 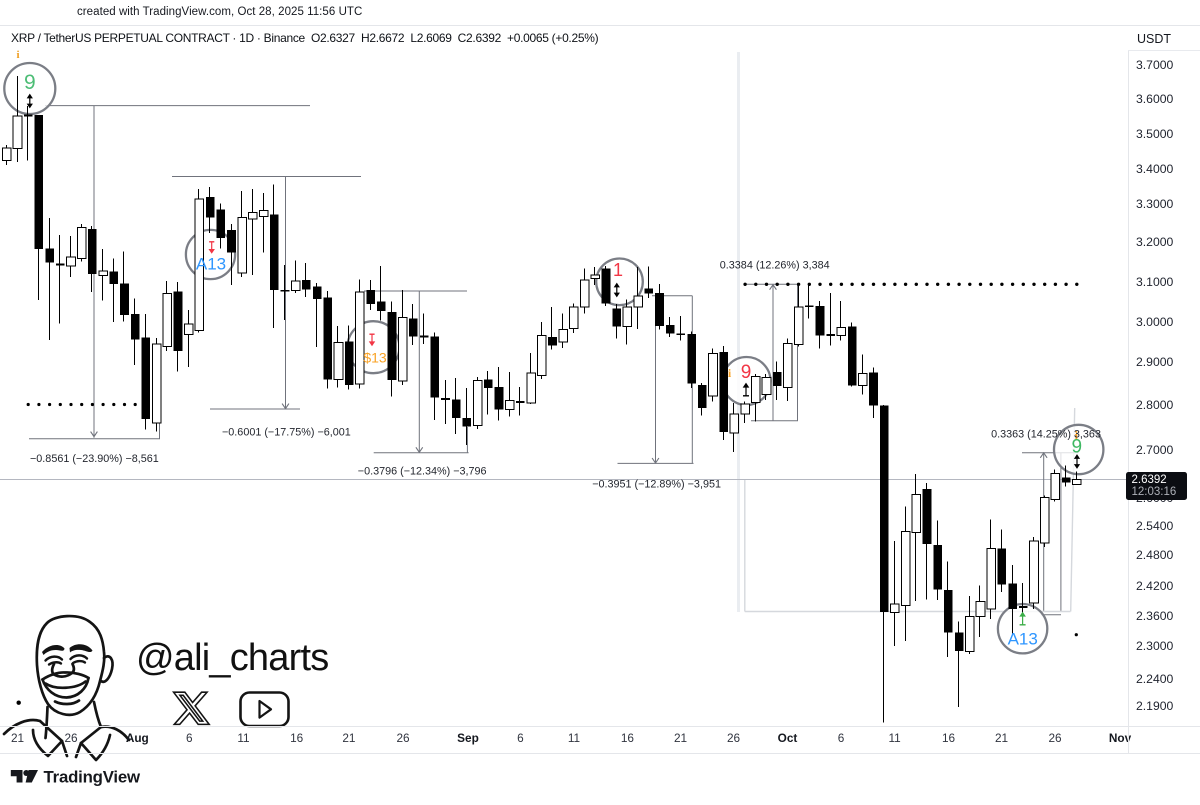 What do you see at coordinates (92, 777) in the screenshot?
I see `svg-text: TradingView` at bounding box center [92, 777].